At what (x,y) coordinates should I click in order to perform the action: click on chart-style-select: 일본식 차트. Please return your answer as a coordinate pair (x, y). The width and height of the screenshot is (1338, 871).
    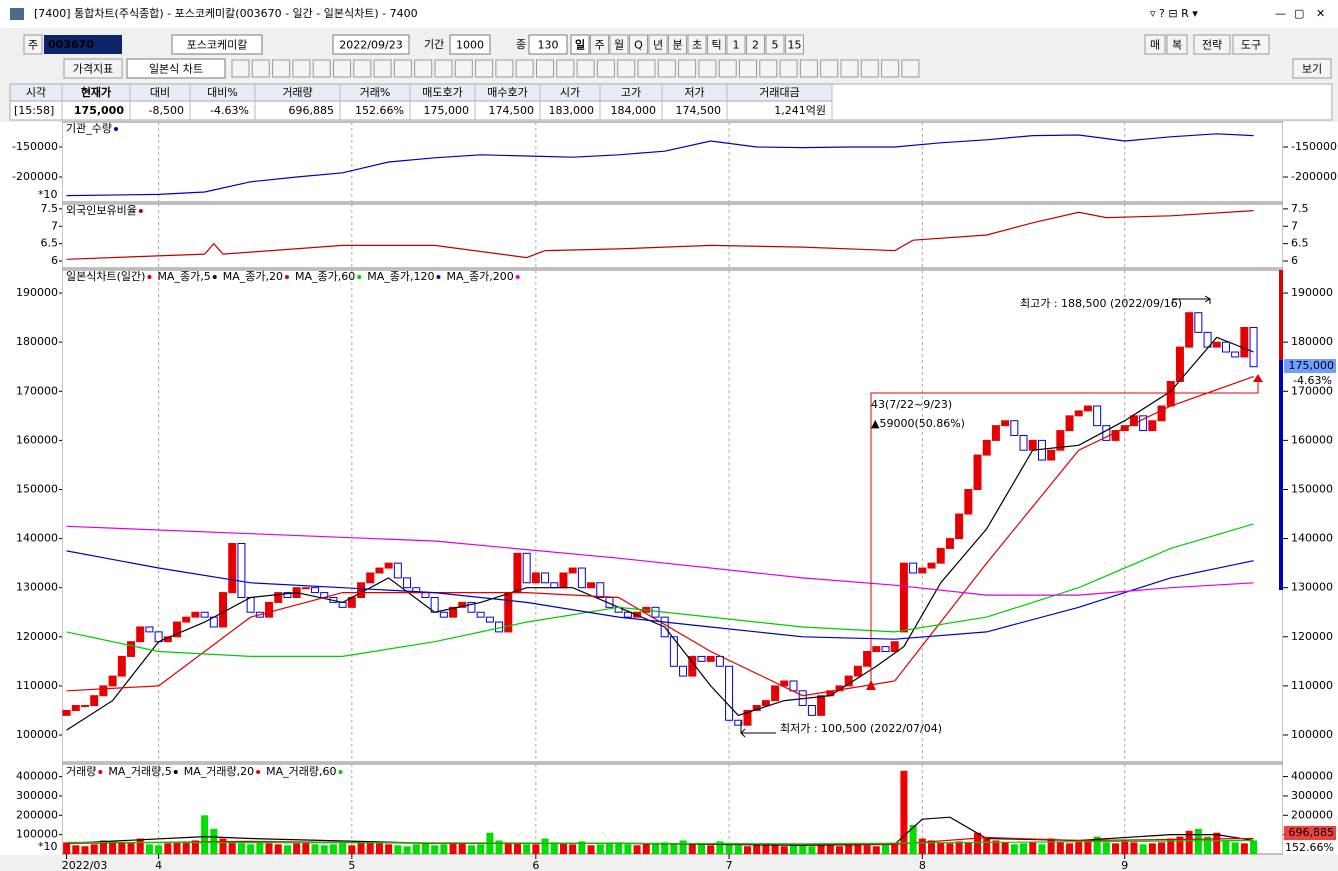
    Looking at the image, I should click on (176, 69).